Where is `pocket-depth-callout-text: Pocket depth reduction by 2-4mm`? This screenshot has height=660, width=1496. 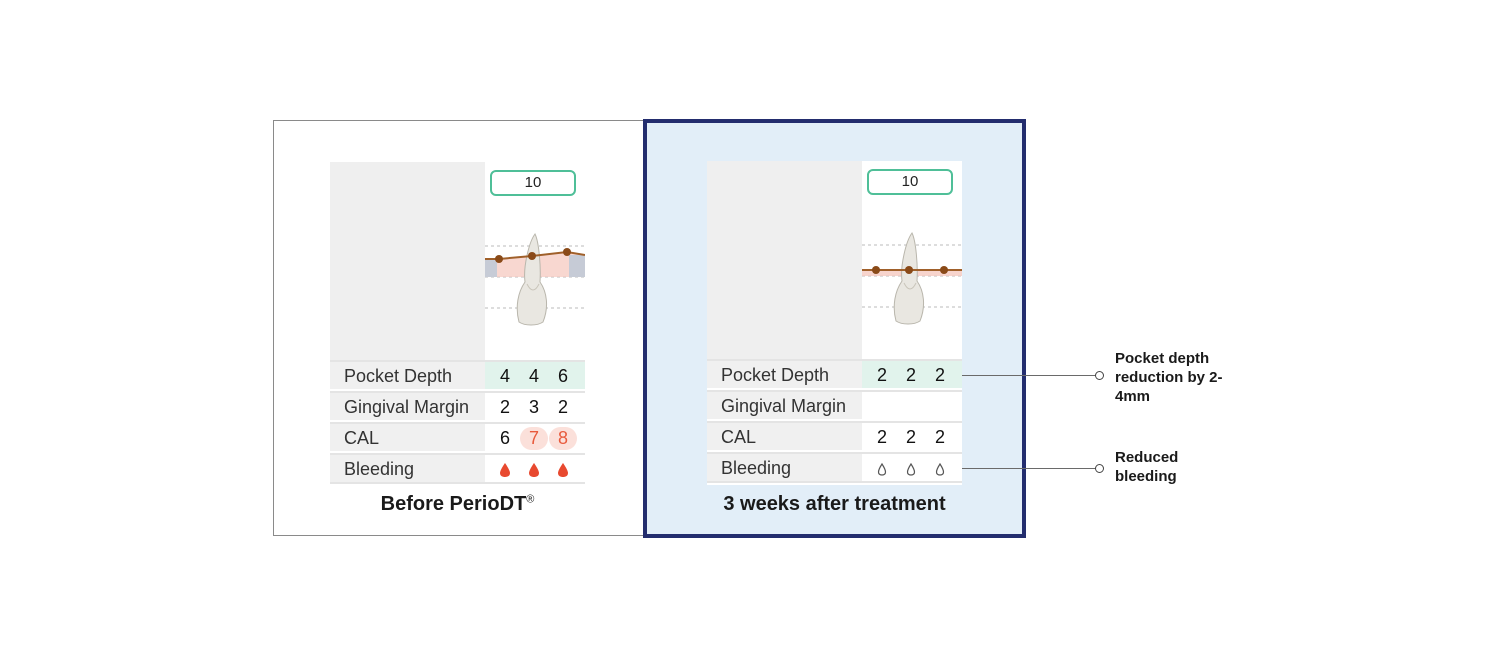 pocket-depth-callout-text: Pocket depth reduction by 2-4mm is located at coordinates (1169, 377).